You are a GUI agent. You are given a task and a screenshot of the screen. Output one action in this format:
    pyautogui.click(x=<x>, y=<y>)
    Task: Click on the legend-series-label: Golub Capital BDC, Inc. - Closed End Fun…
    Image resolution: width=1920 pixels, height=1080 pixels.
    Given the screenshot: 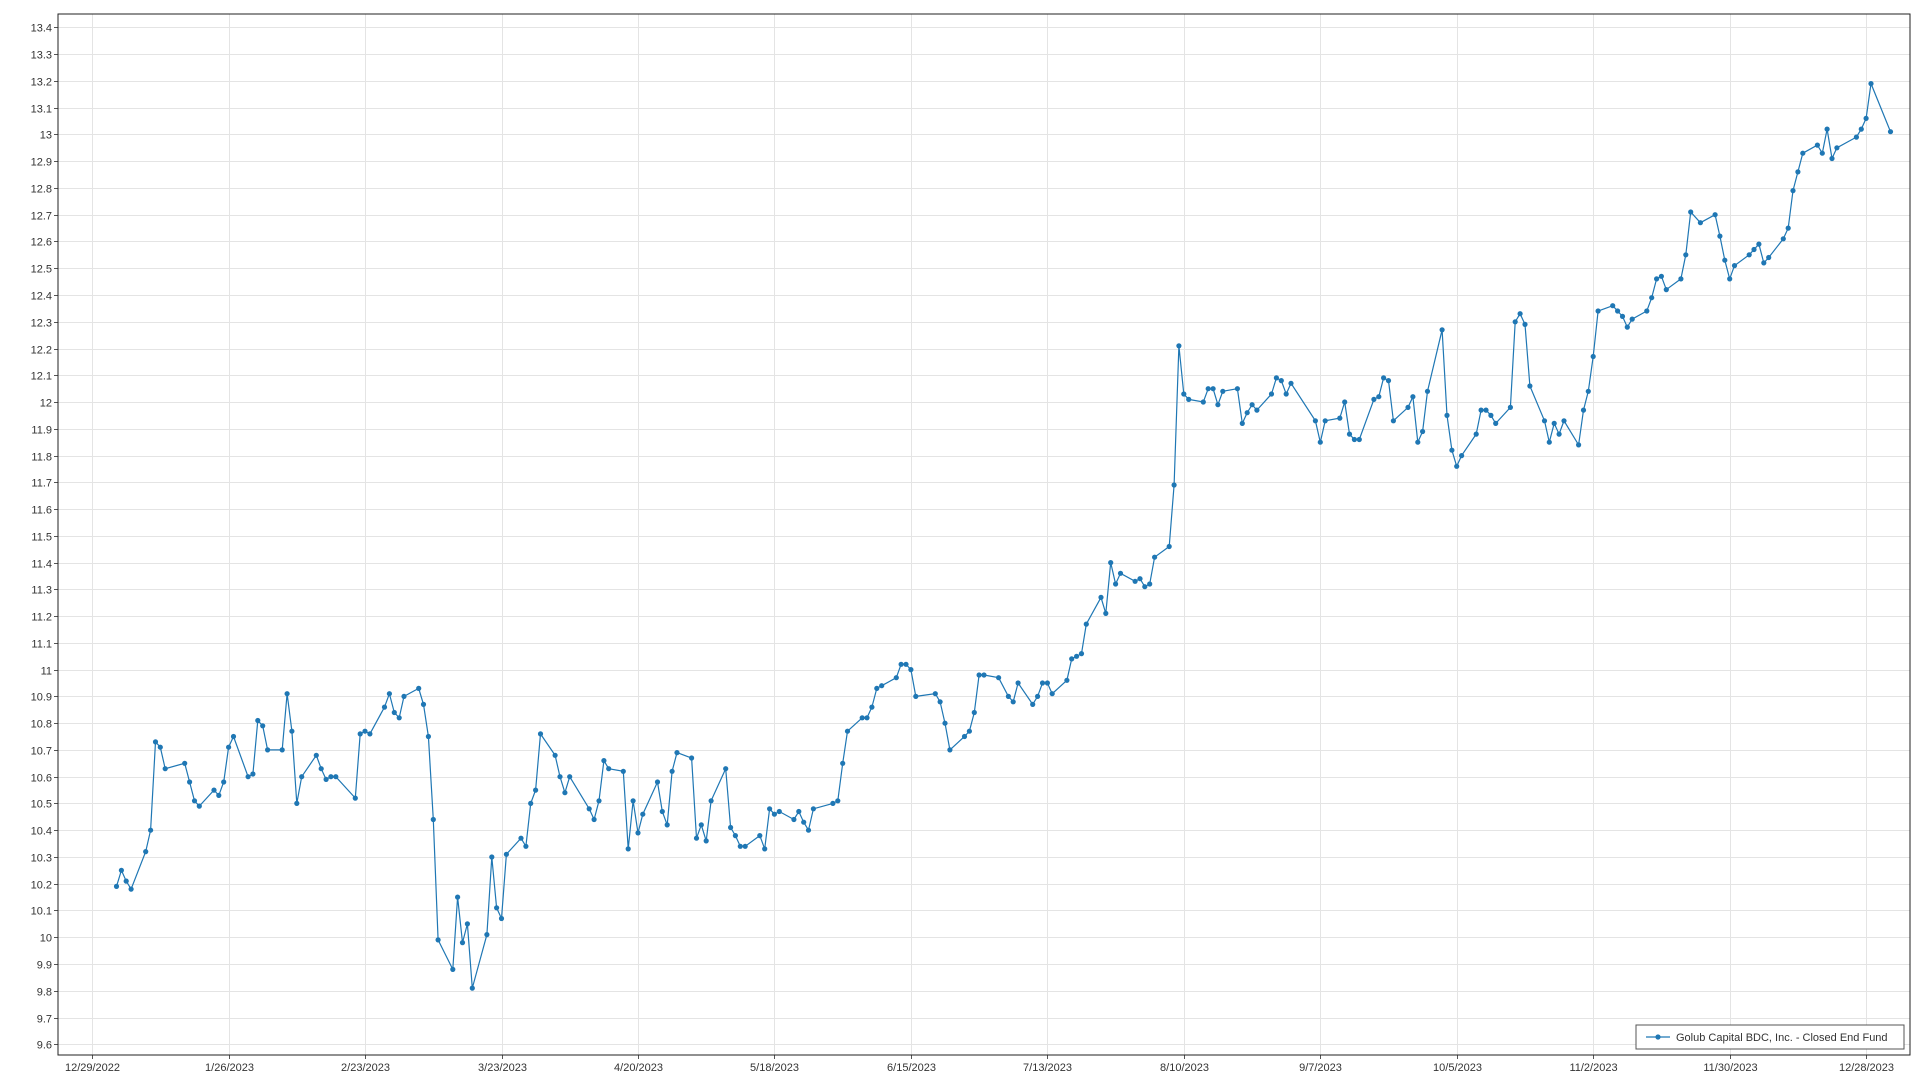 What is the action you would take?
    pyautogui.click(x=1782, y=1038)
    